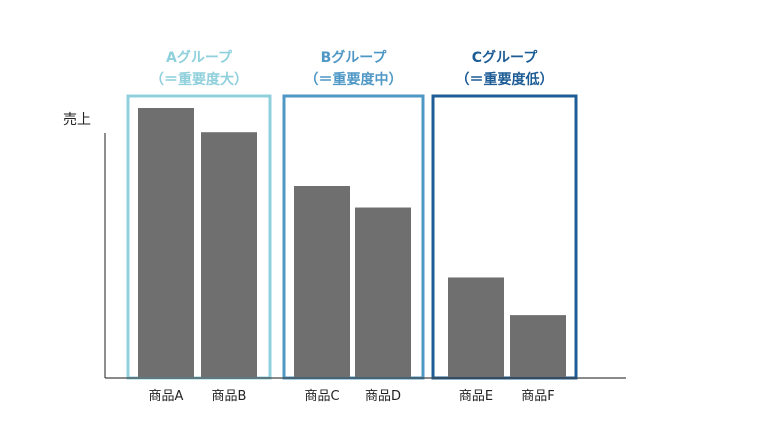 Image resolution: width=768 pixels, height=436 pixels. I want to click on group-title: Aグループ, so click(199, 57).